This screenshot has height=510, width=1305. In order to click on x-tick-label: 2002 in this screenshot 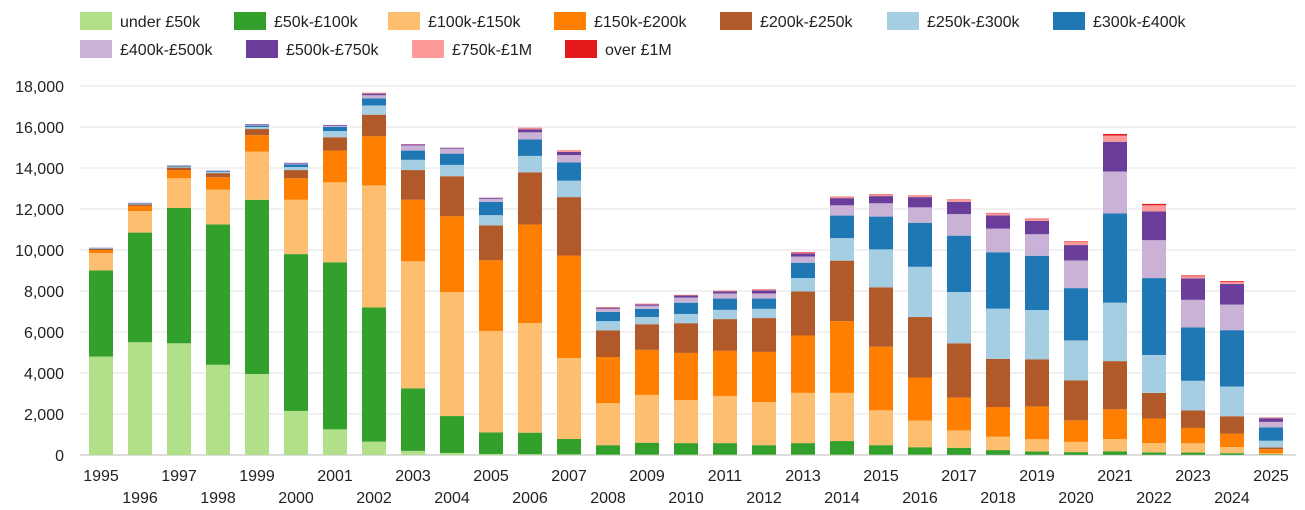, I will do `click(374, 498)`.